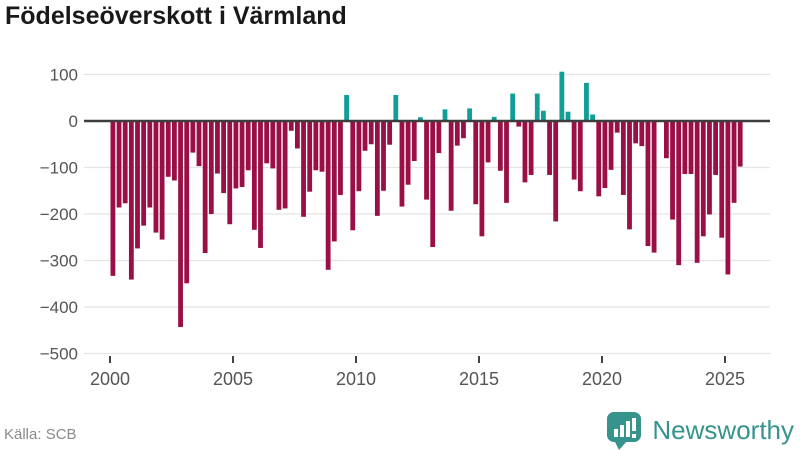  What do you see at coordinates (176, 16) in the screenshot?
I see `chart-title: Födelseöverskott i Värmland` at bounding box center [176, 16].